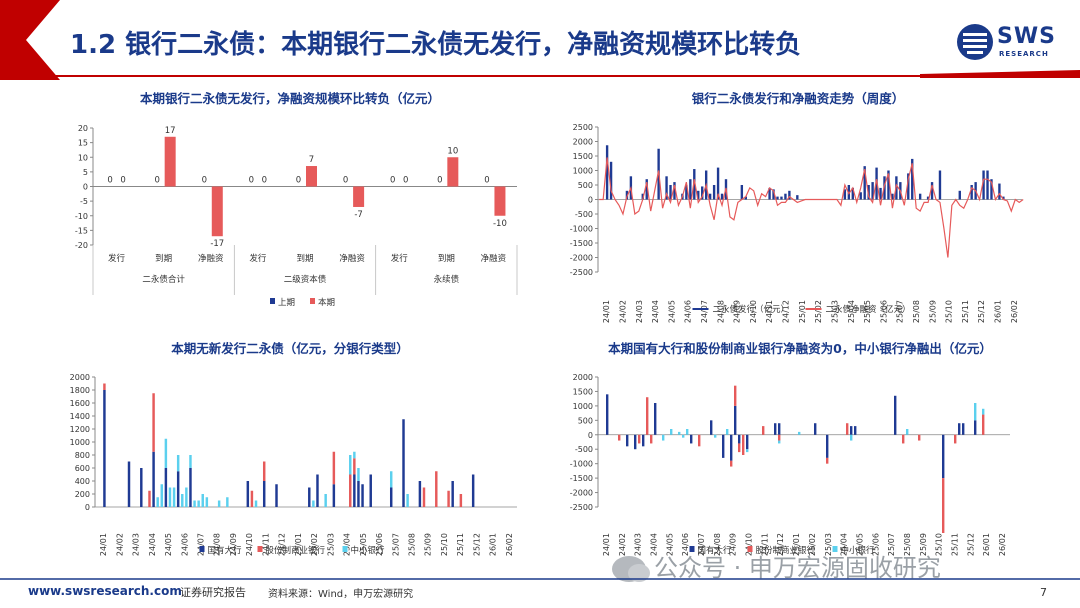 The image size is (1080, 608). What do you see at coordinates (363, 544) in the screenshot?
I see `x-tick-label: 25/05` at bounding box center [363, 544].